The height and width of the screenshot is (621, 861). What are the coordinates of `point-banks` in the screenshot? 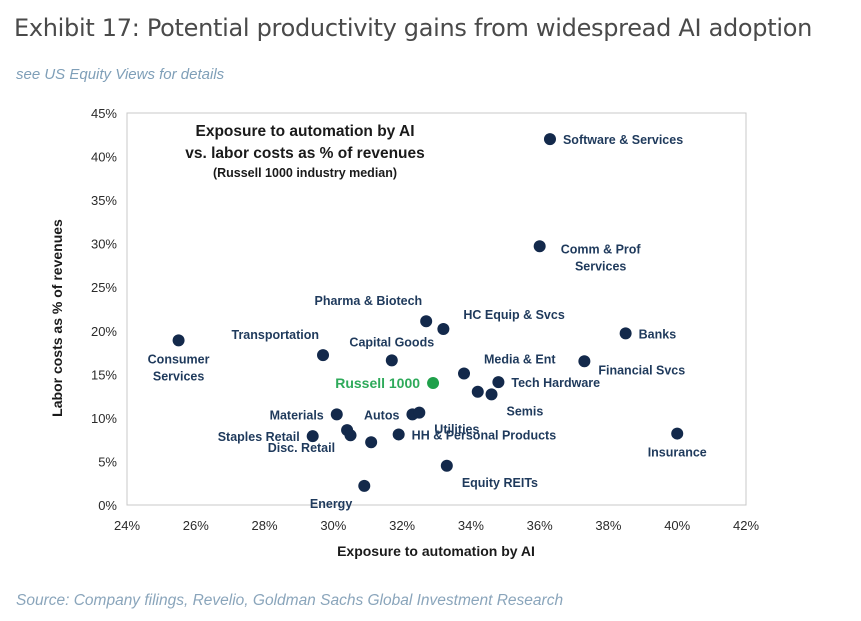 It's located at (625, 333).